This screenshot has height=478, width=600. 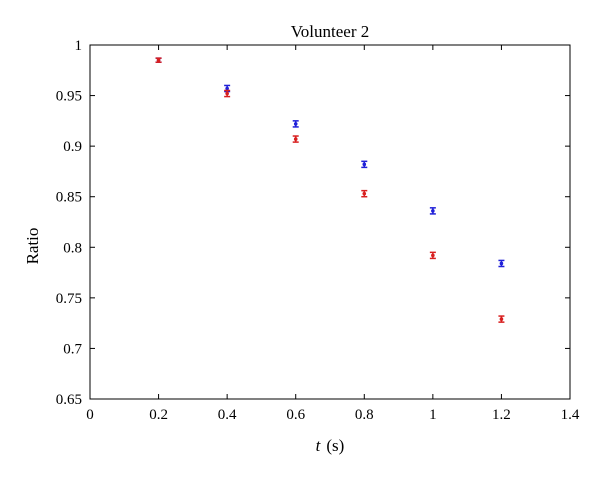 What do you see at coordinates (570, 415) in the screenshot?
I see `x-tick-label: 1.4` at bounding box center [570, 415].